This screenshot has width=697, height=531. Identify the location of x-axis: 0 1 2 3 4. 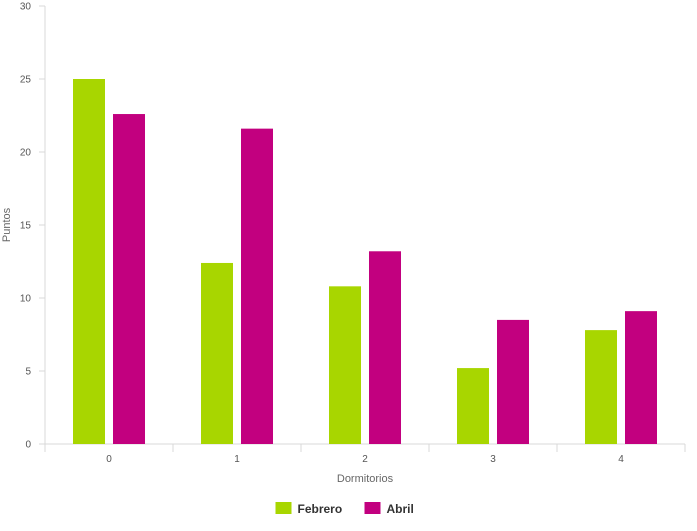
(365, 454).